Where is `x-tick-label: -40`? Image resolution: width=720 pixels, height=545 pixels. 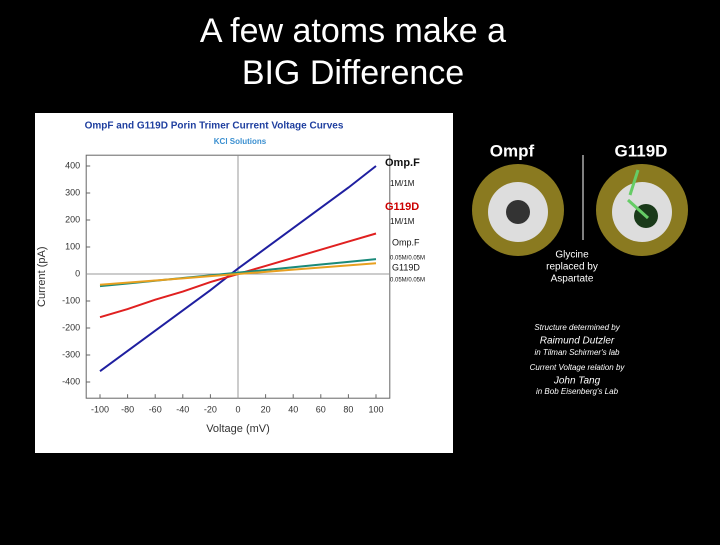 x-tick-label: -40 is located at coordinates (182, 410).